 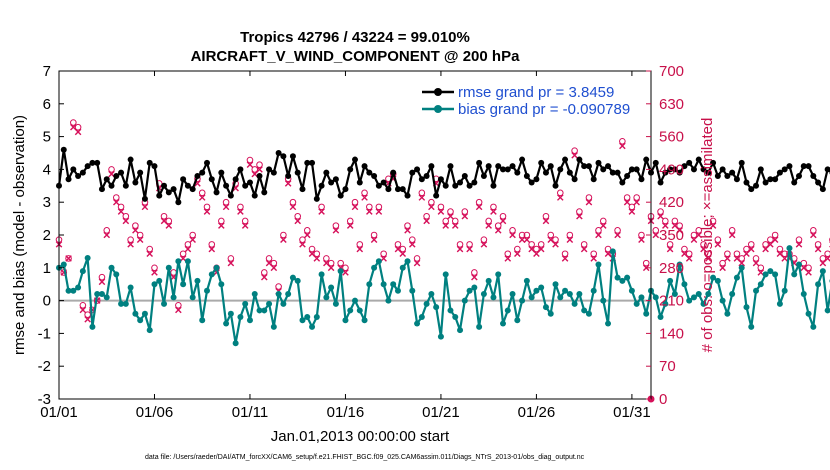 What do you see at coordinates (671, 301) in the screenshot?
I see `y-right-tick-label: 210` at bounding box center [671, 301].